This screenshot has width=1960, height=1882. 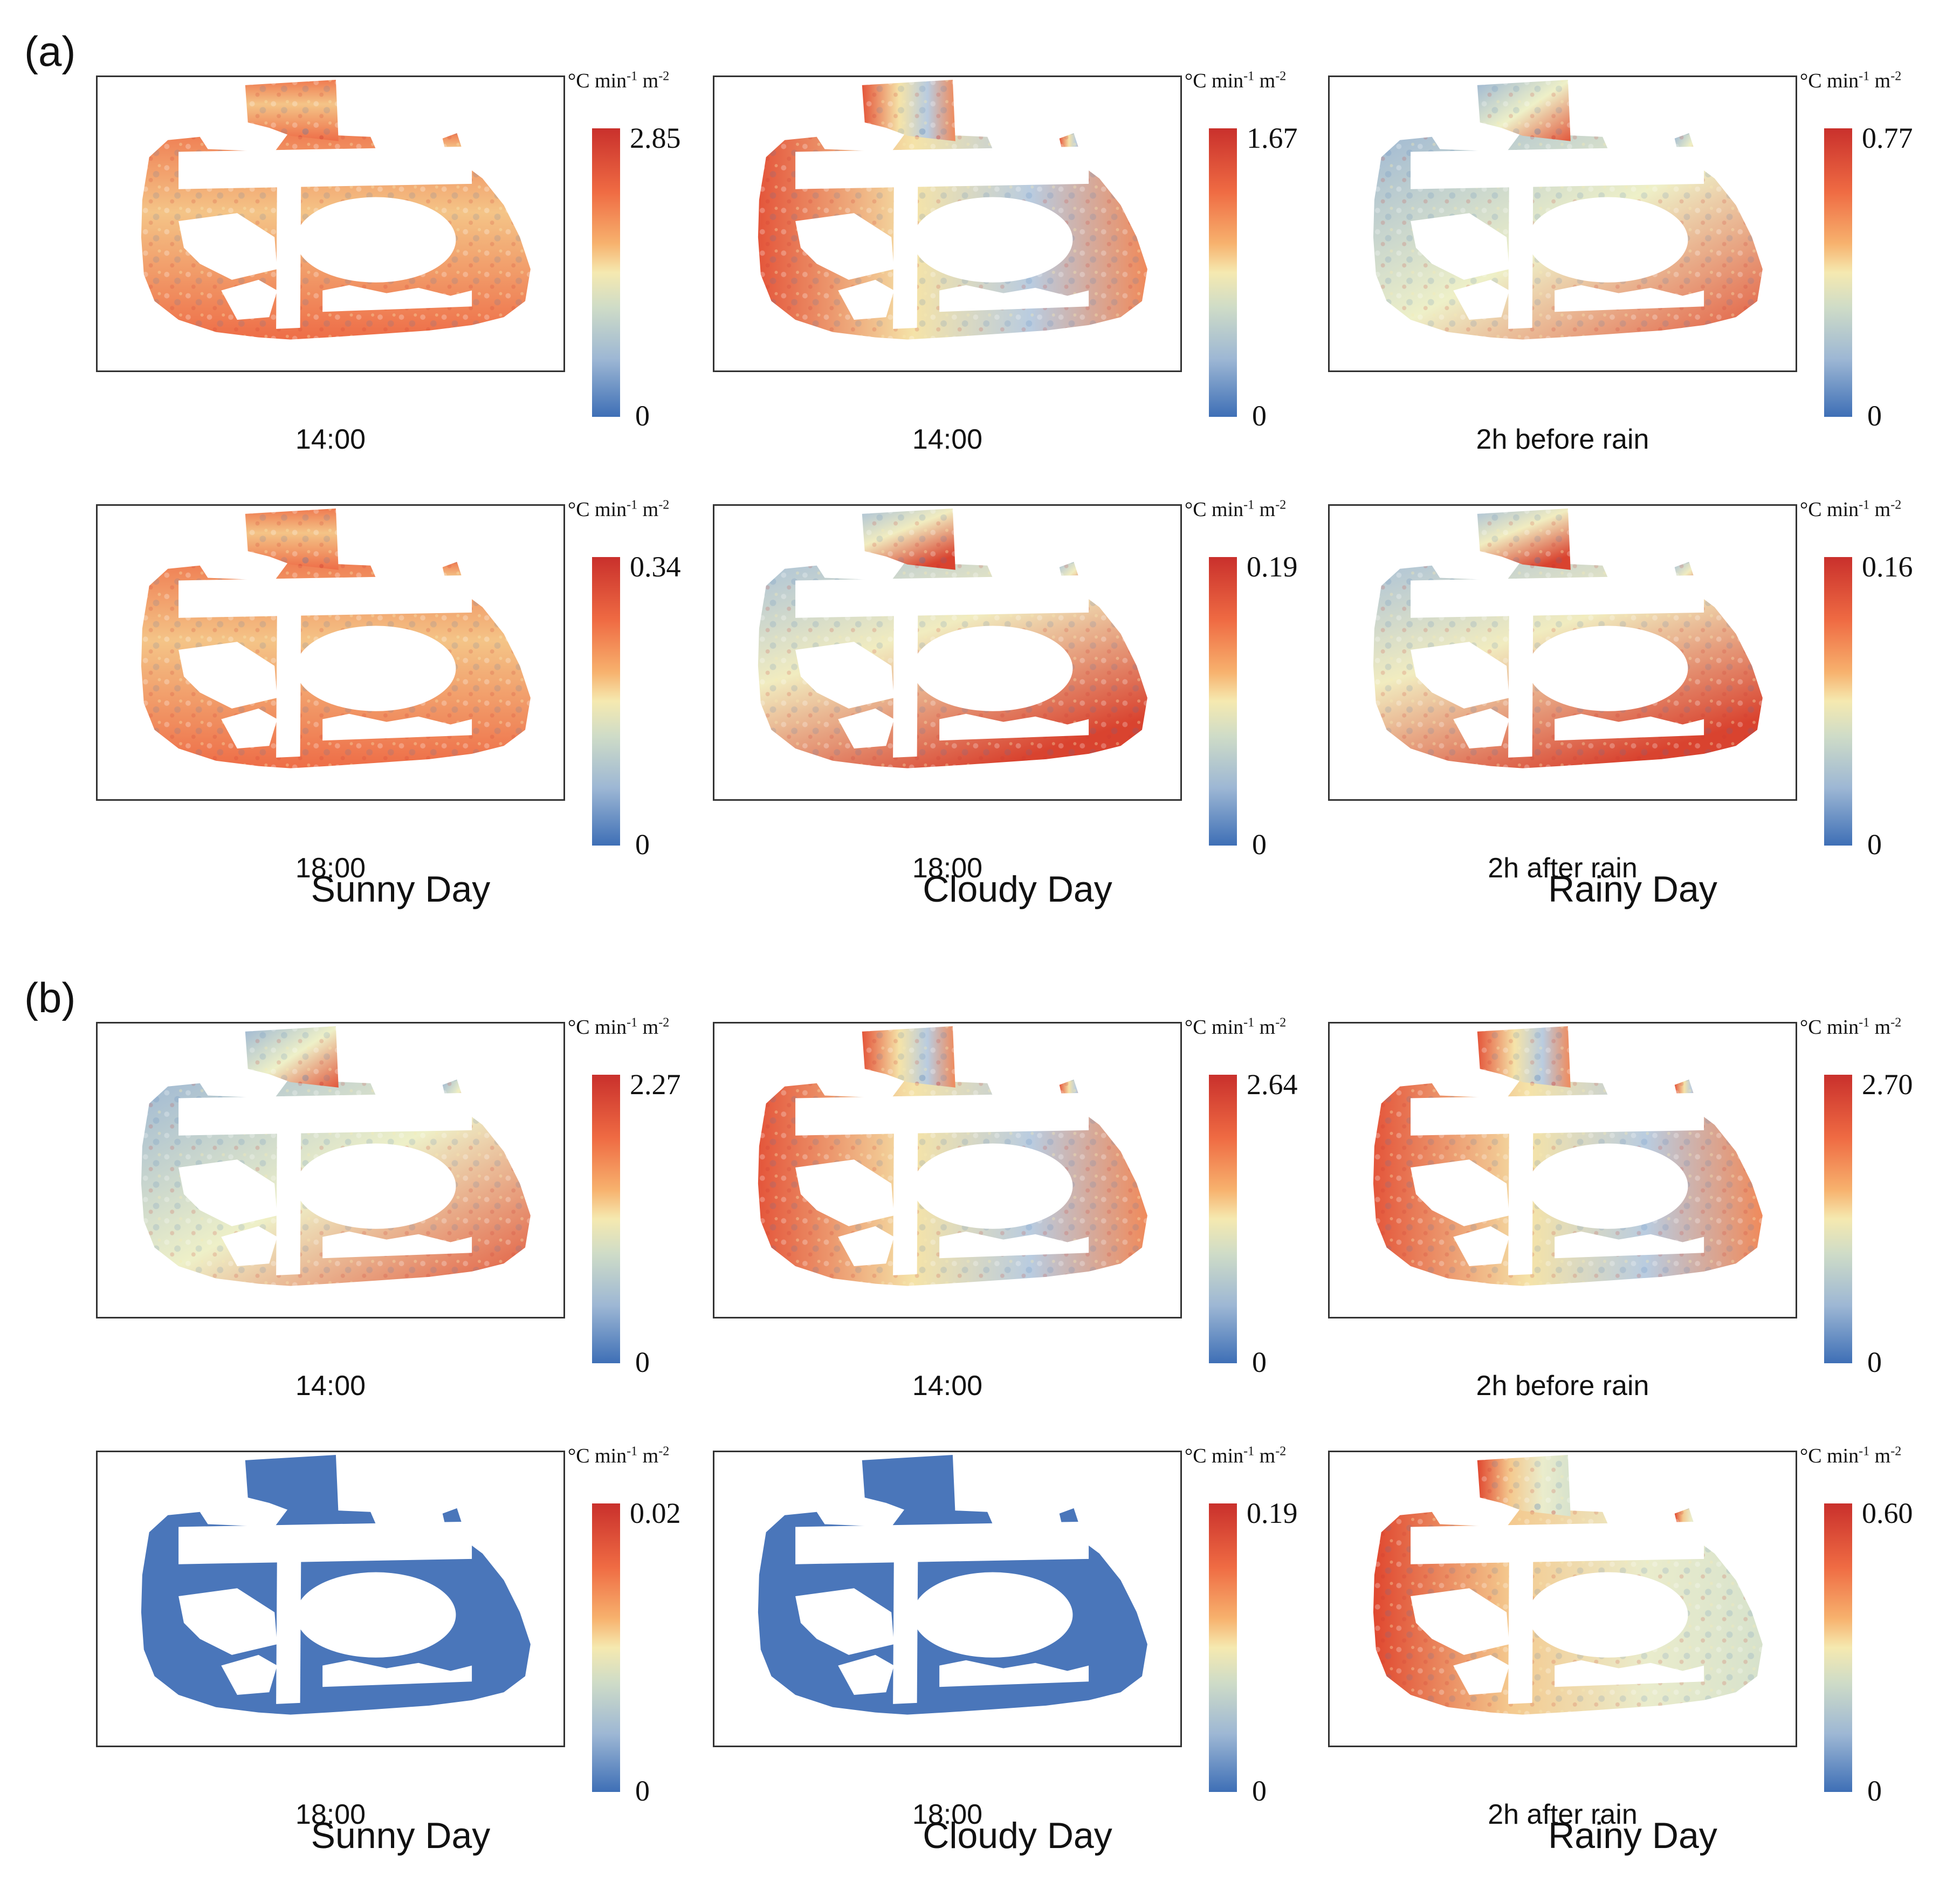 What do you see at coordinates (655, 138) in the screenshot?
I see `colorbar-max: 2.85` at bounding box center [655, 138].